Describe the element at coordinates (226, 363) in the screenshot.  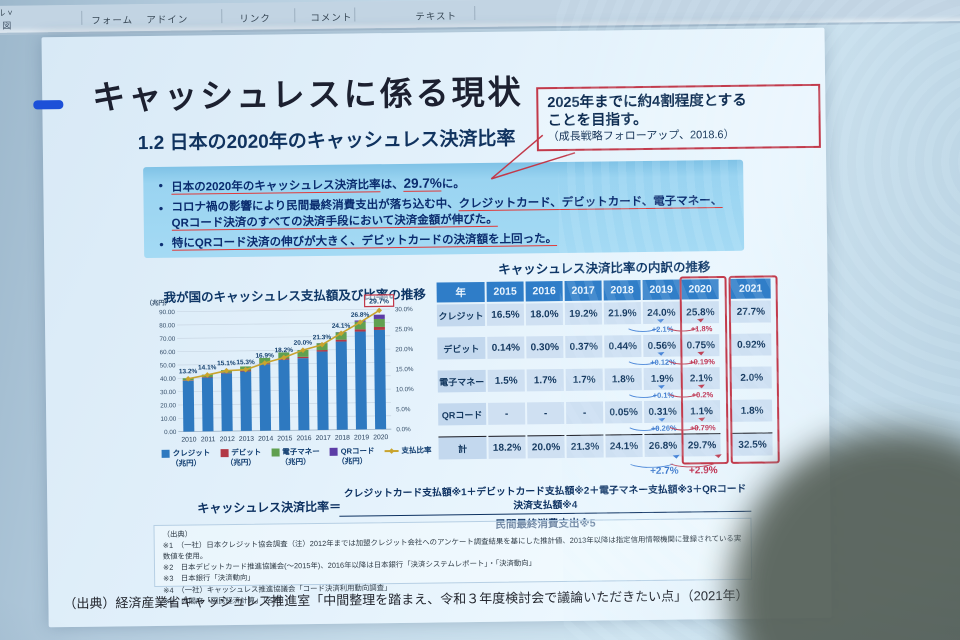
I see `ratio-point-label: 15.1%` at that location.